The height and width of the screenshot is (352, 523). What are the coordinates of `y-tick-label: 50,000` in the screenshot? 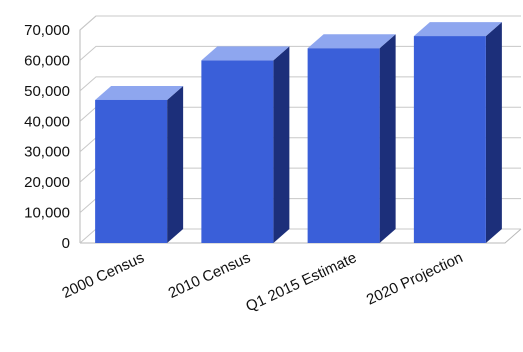 It's located at (47, 91).